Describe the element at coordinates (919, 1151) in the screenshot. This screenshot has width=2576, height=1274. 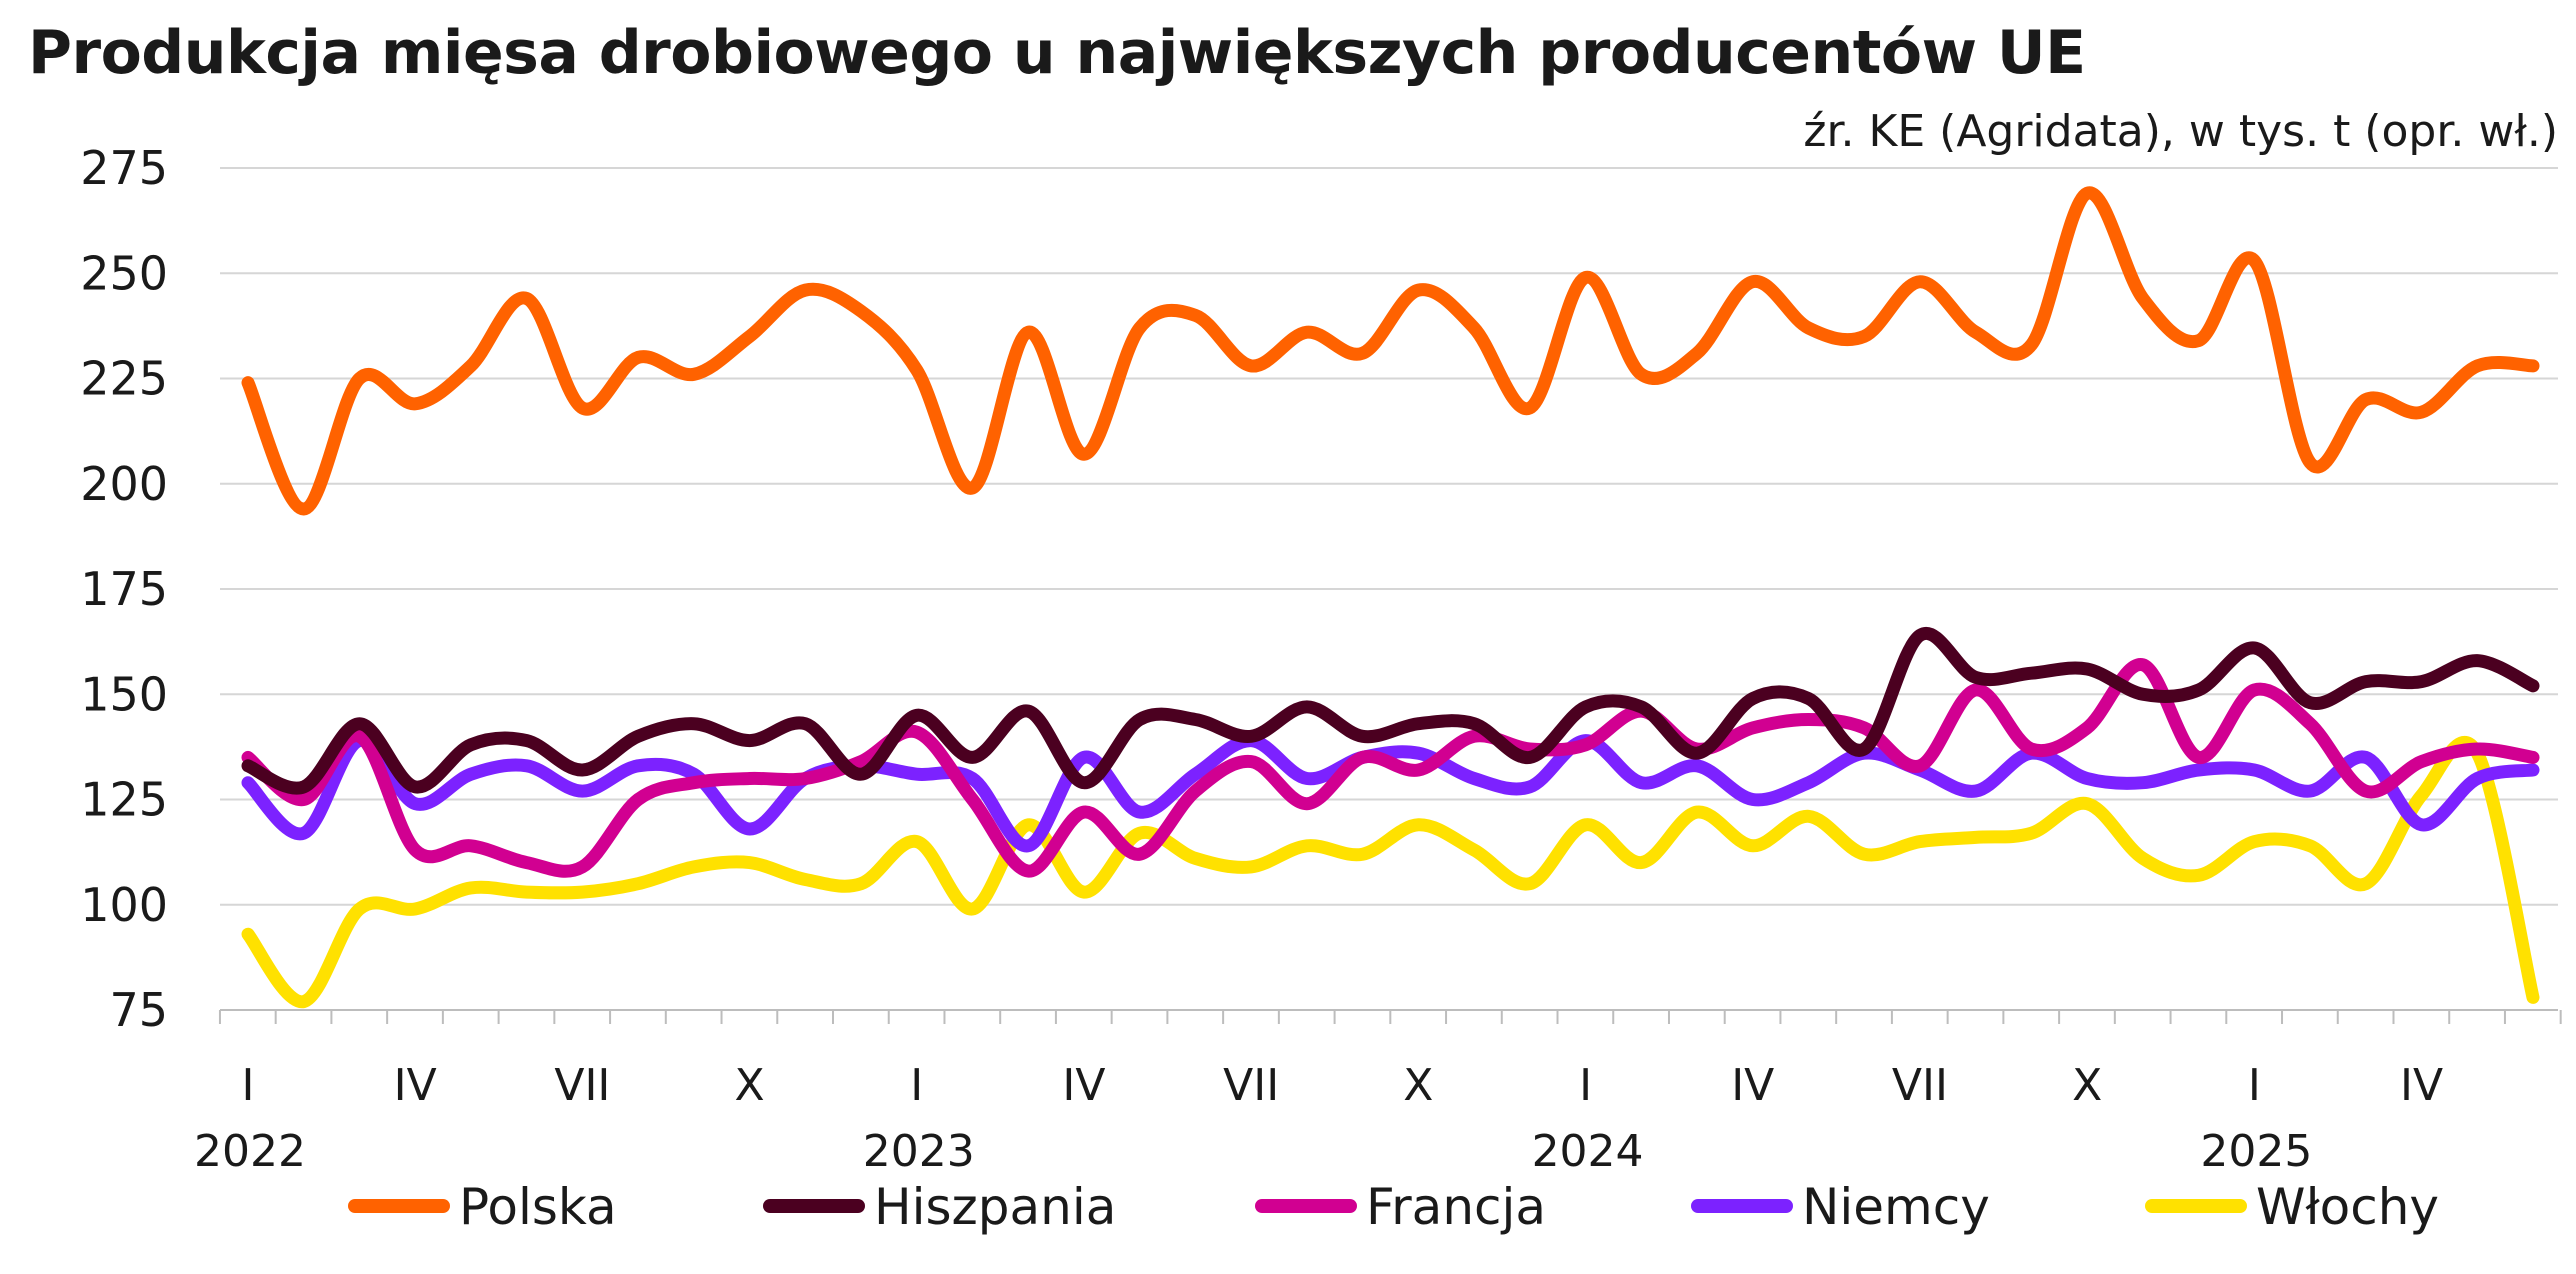
I see `x-year-label: 2023` at that location.